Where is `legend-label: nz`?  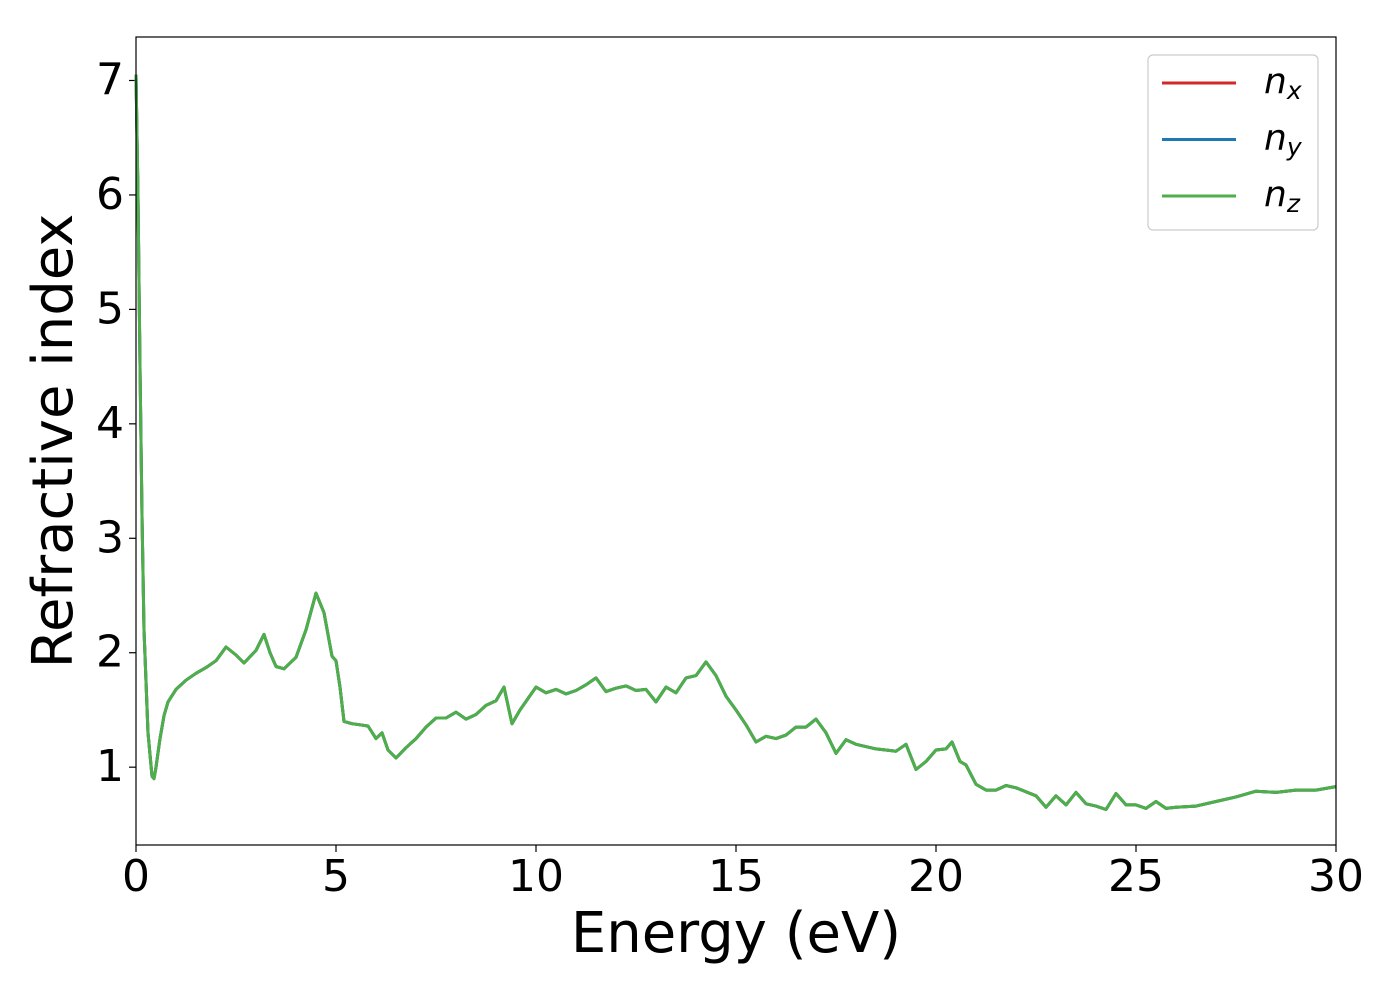
legend-label: nz is located at coordinates (1282, 196).